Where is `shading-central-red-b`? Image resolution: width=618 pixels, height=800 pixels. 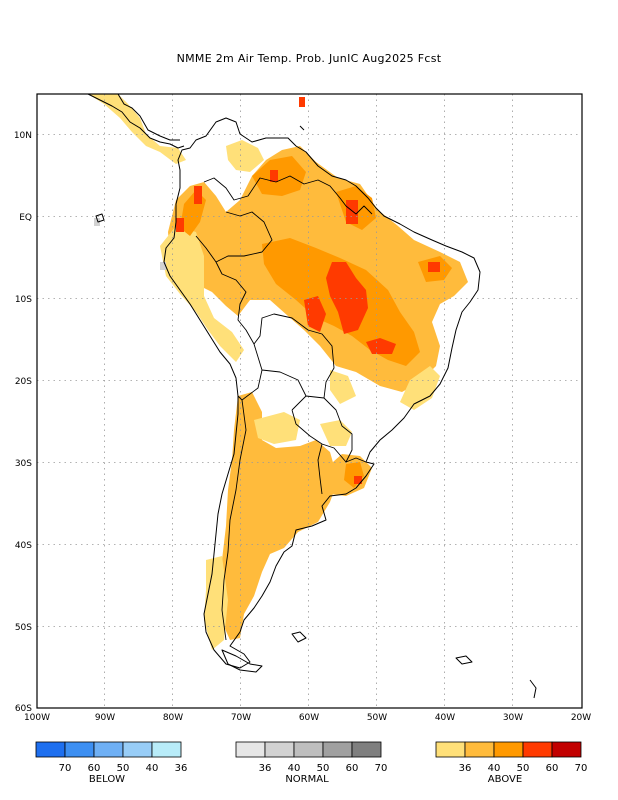
shading-central-red-b is located at coordinates (315, 314).